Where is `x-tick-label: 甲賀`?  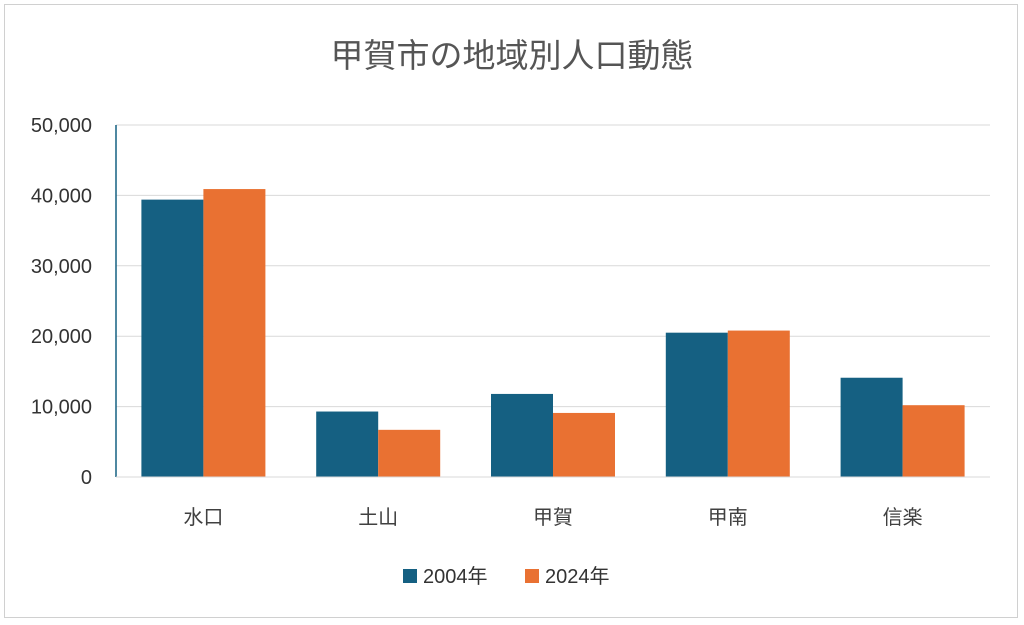
x-tick-label: 甲賀 is located at coordinates (553, 517).